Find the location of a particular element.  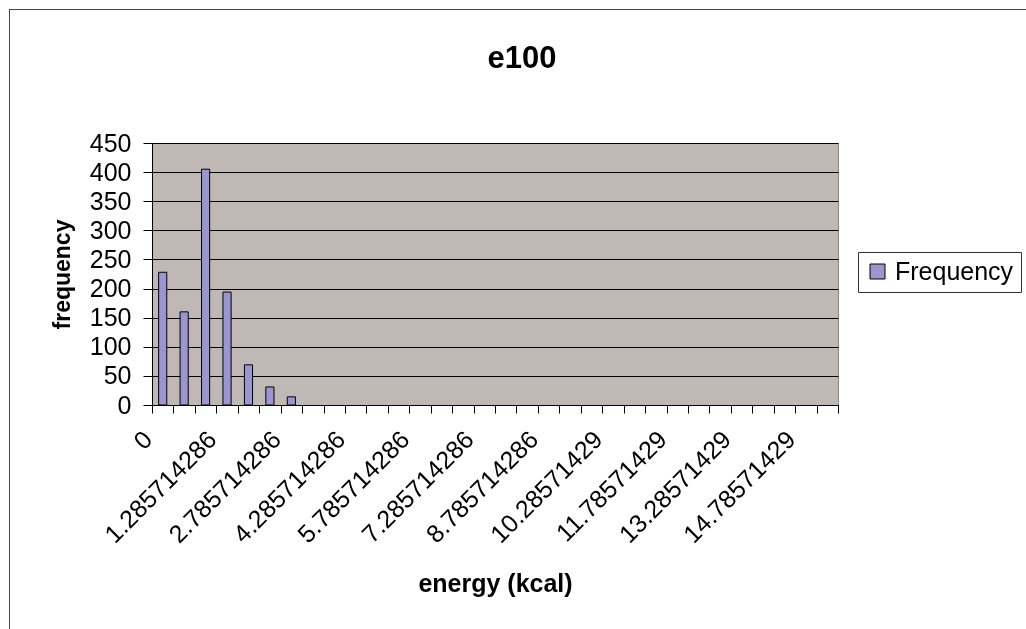

y-tick-label: 400 is located at coordinates (110, 171).